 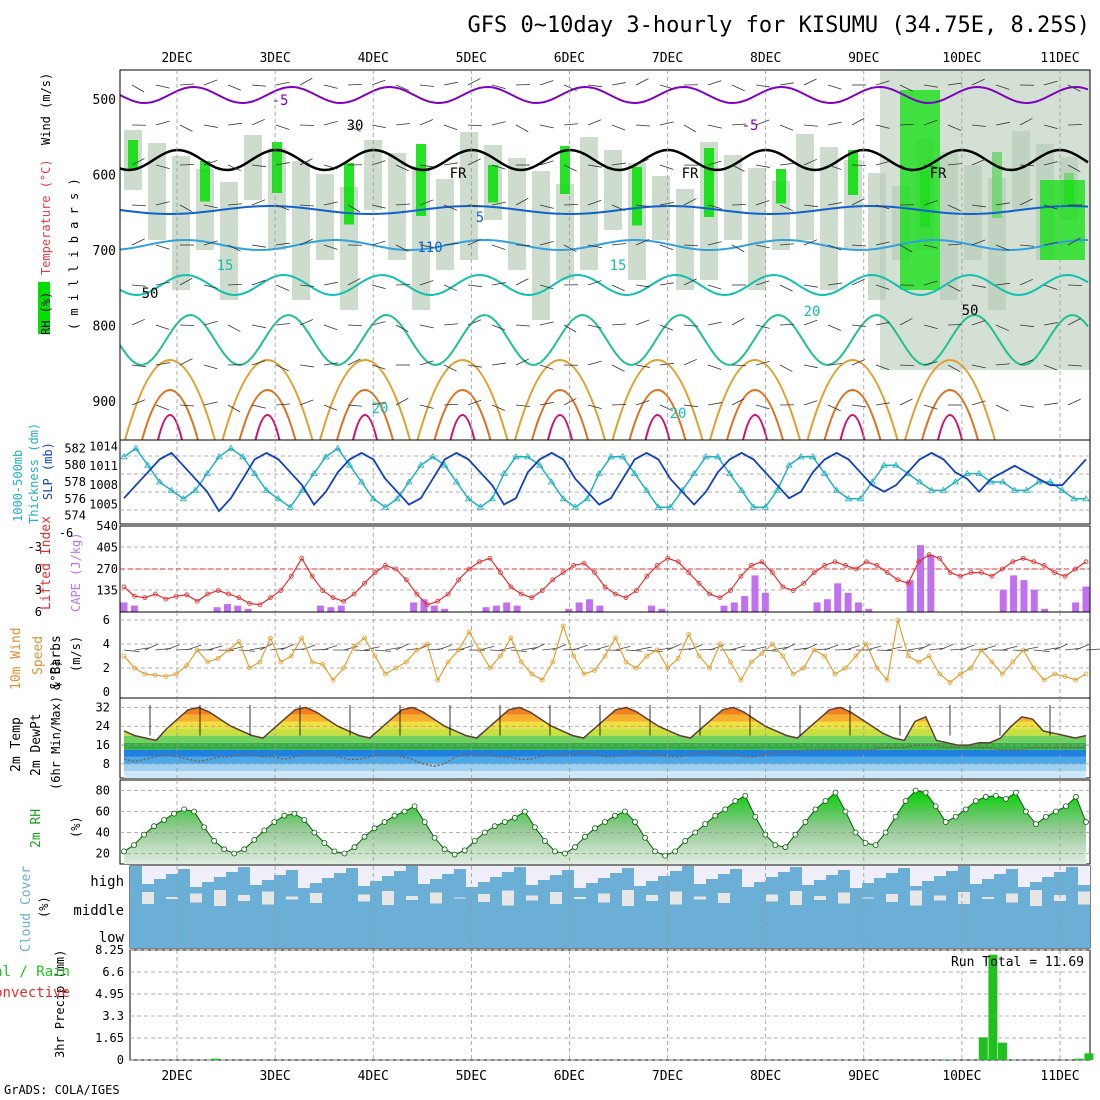 What do you see at coordinates (678, 414) in the screenshot?
I see `contour-label: 20` at bounding box center [678, 414].